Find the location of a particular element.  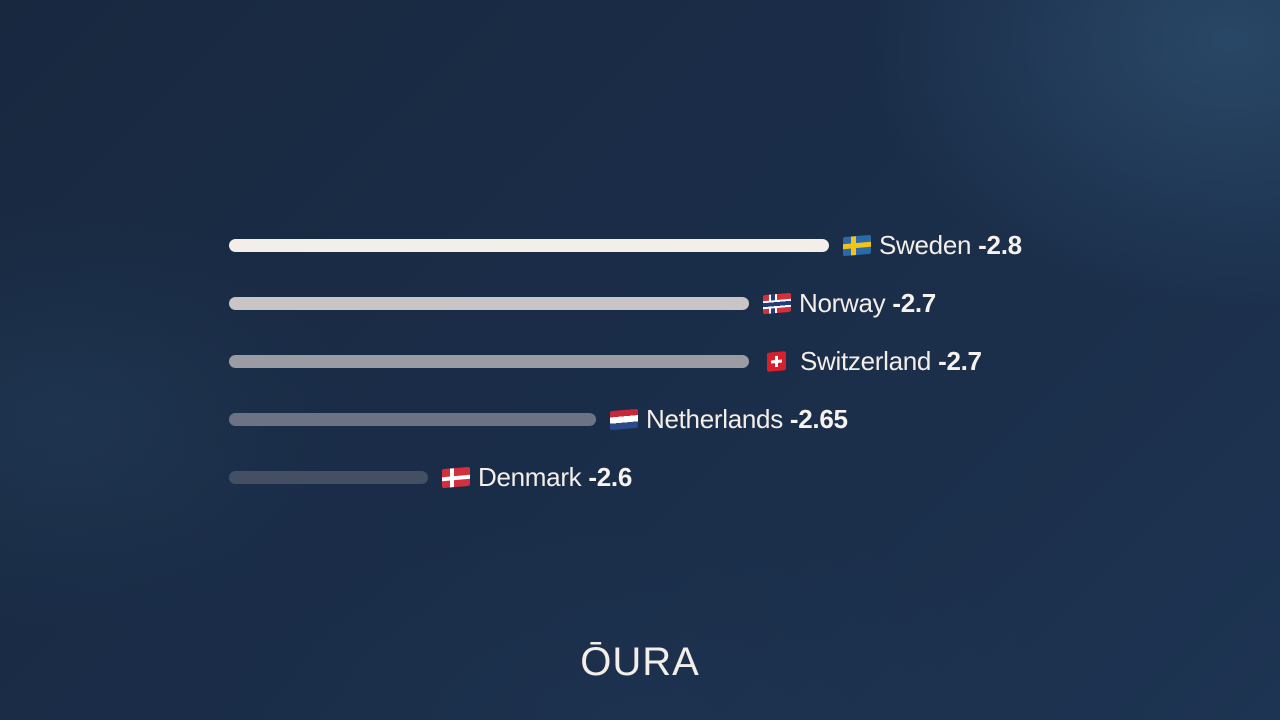

bar-netherlands is located at coordinates (412, 419).